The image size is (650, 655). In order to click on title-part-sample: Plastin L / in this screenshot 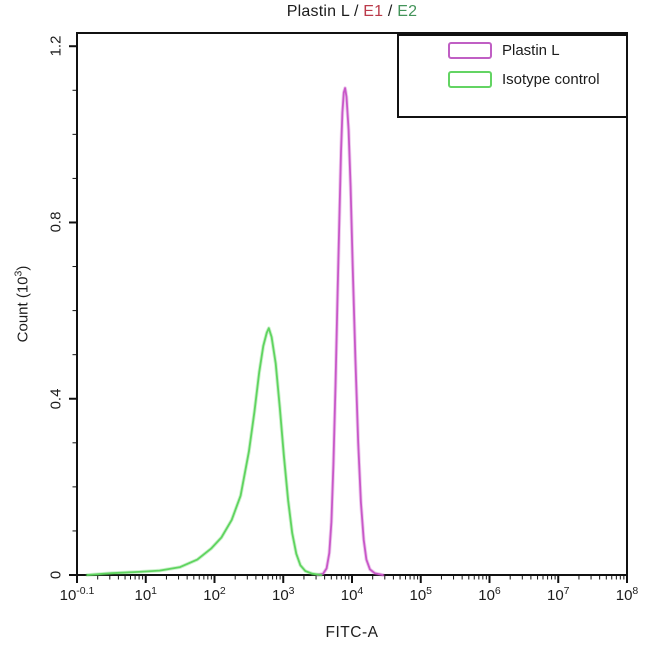, I will do `click(325, 11)`.